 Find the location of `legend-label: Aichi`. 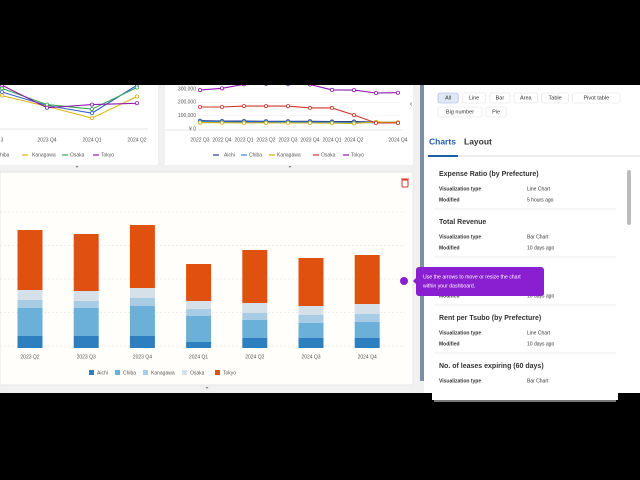

legend-label: Aichi is located at coordinates (229, 155).